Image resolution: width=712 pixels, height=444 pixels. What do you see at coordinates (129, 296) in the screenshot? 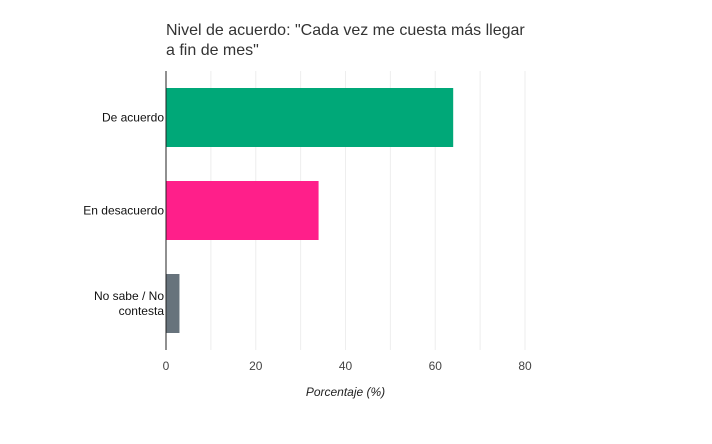
I see `category-label: No sabe / No` at bounding box center [129, 296].